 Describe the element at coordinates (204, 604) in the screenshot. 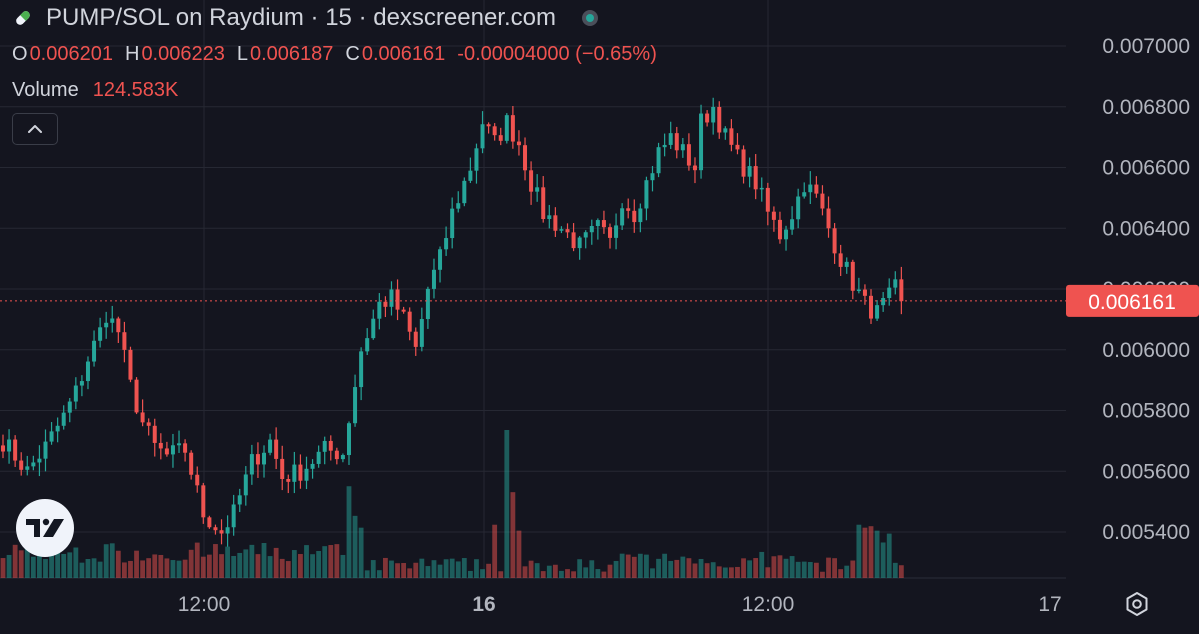

I see `x-tick-label: 12:00` at that location.